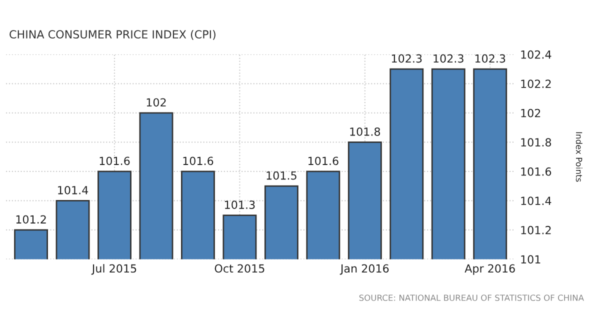  What do you see at coordinates (113, 35) in the screenshot?
I see `chart-title: CHINA CONSUMER PRICE INDEX (CPI)` at bounding box center [113, 35].